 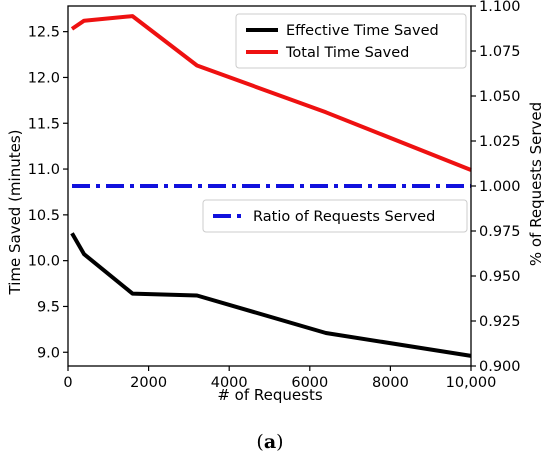 What do you see at coordinates (269, 395) in the screenshot?
I see `x-axis-label: # of Requests` at bounding box center [269, 395].